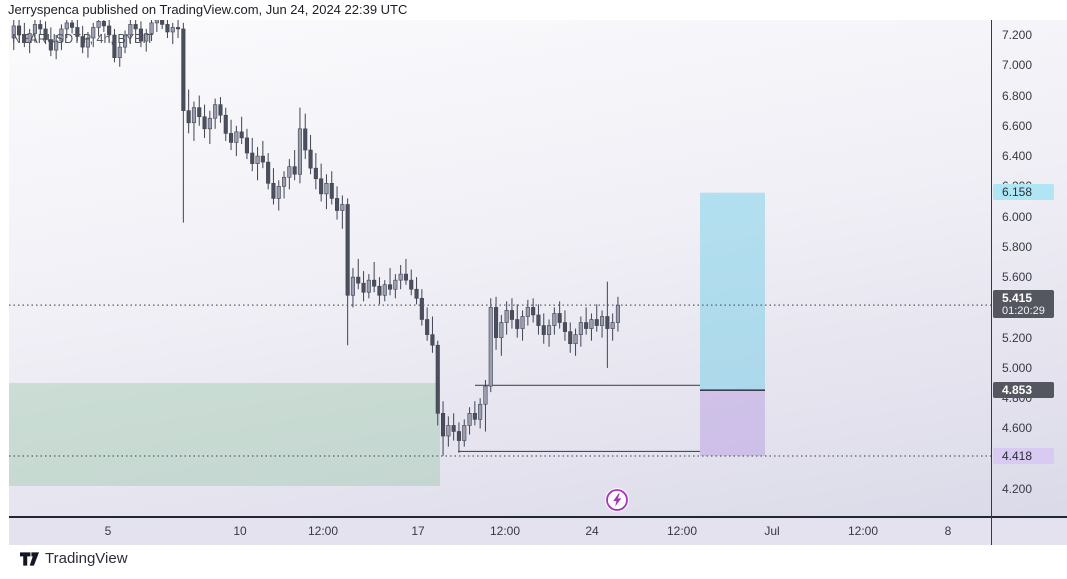 The image size is (1067, 579). I want to click on price-tick: 5.000, so click(1017, 367).